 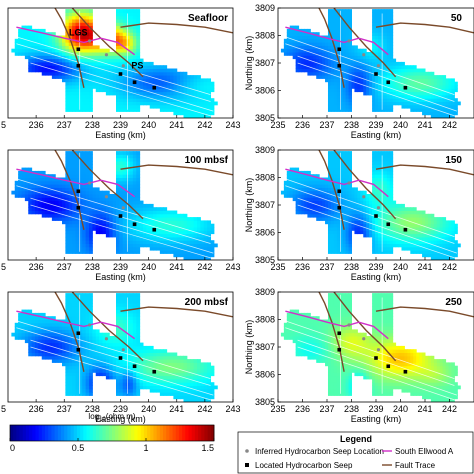 I want to click on y-tick-label: 3807, so click(x=265, y=347).